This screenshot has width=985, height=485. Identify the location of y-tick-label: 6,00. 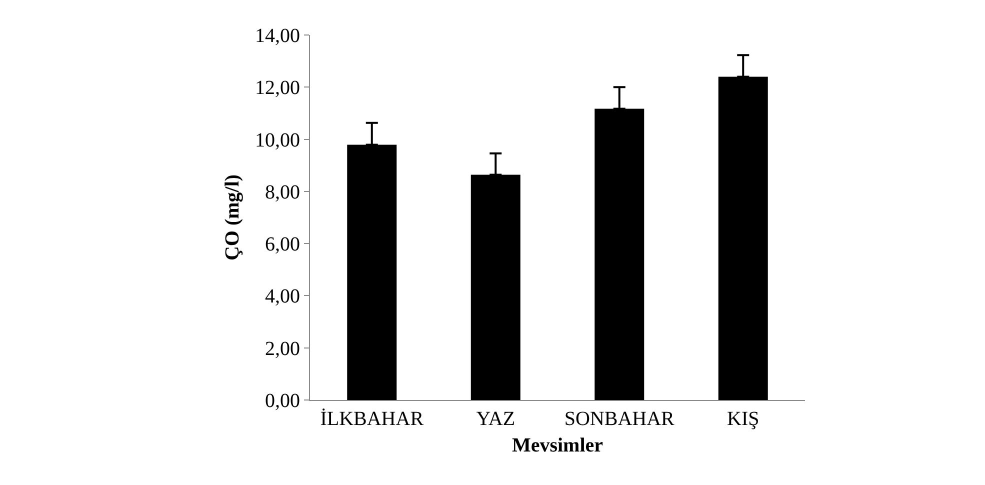
(282, 245).